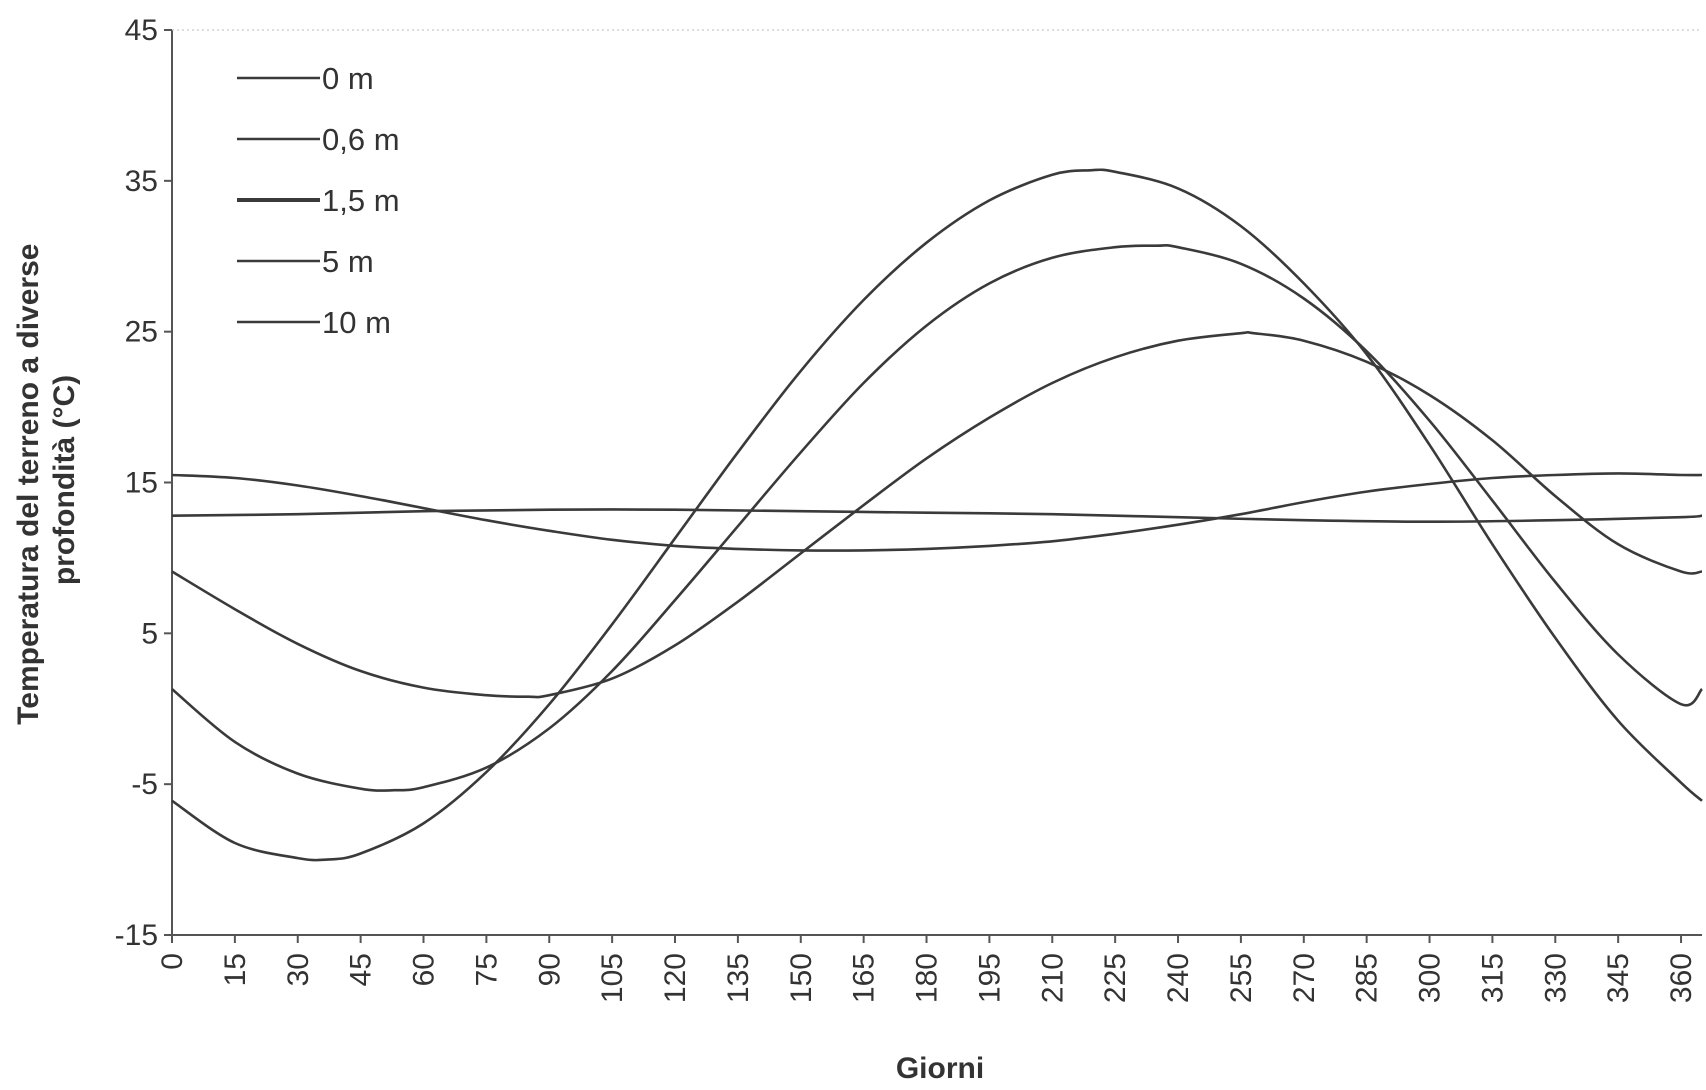 The width and height of the screenshot is (1706, 1090). What do you see at coordinates (361, 200) in the screenshot?
I see `legend-label: 1,5 m` at bounding box center [361, 200].